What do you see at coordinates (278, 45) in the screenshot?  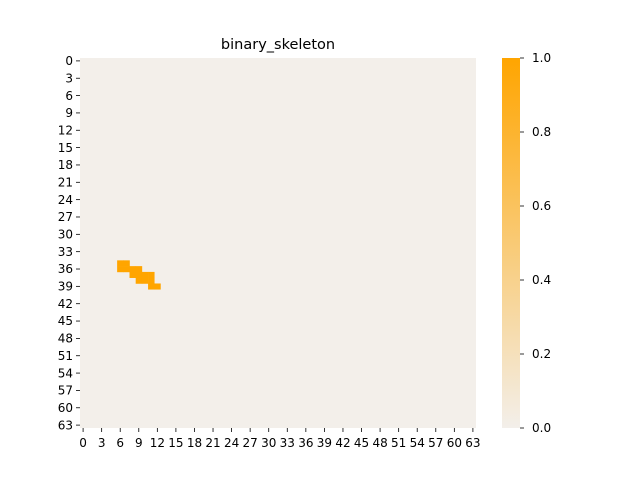 I see `chart-title: binary_skeleton` at bounding box center [278, 45].